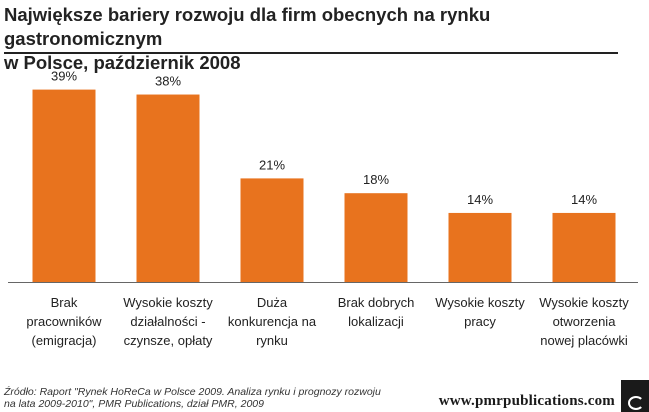 The width and height of the screenshot is (649, 412). I want to click on category-label-4-line-2: lokalizacji, so click(376, 321).